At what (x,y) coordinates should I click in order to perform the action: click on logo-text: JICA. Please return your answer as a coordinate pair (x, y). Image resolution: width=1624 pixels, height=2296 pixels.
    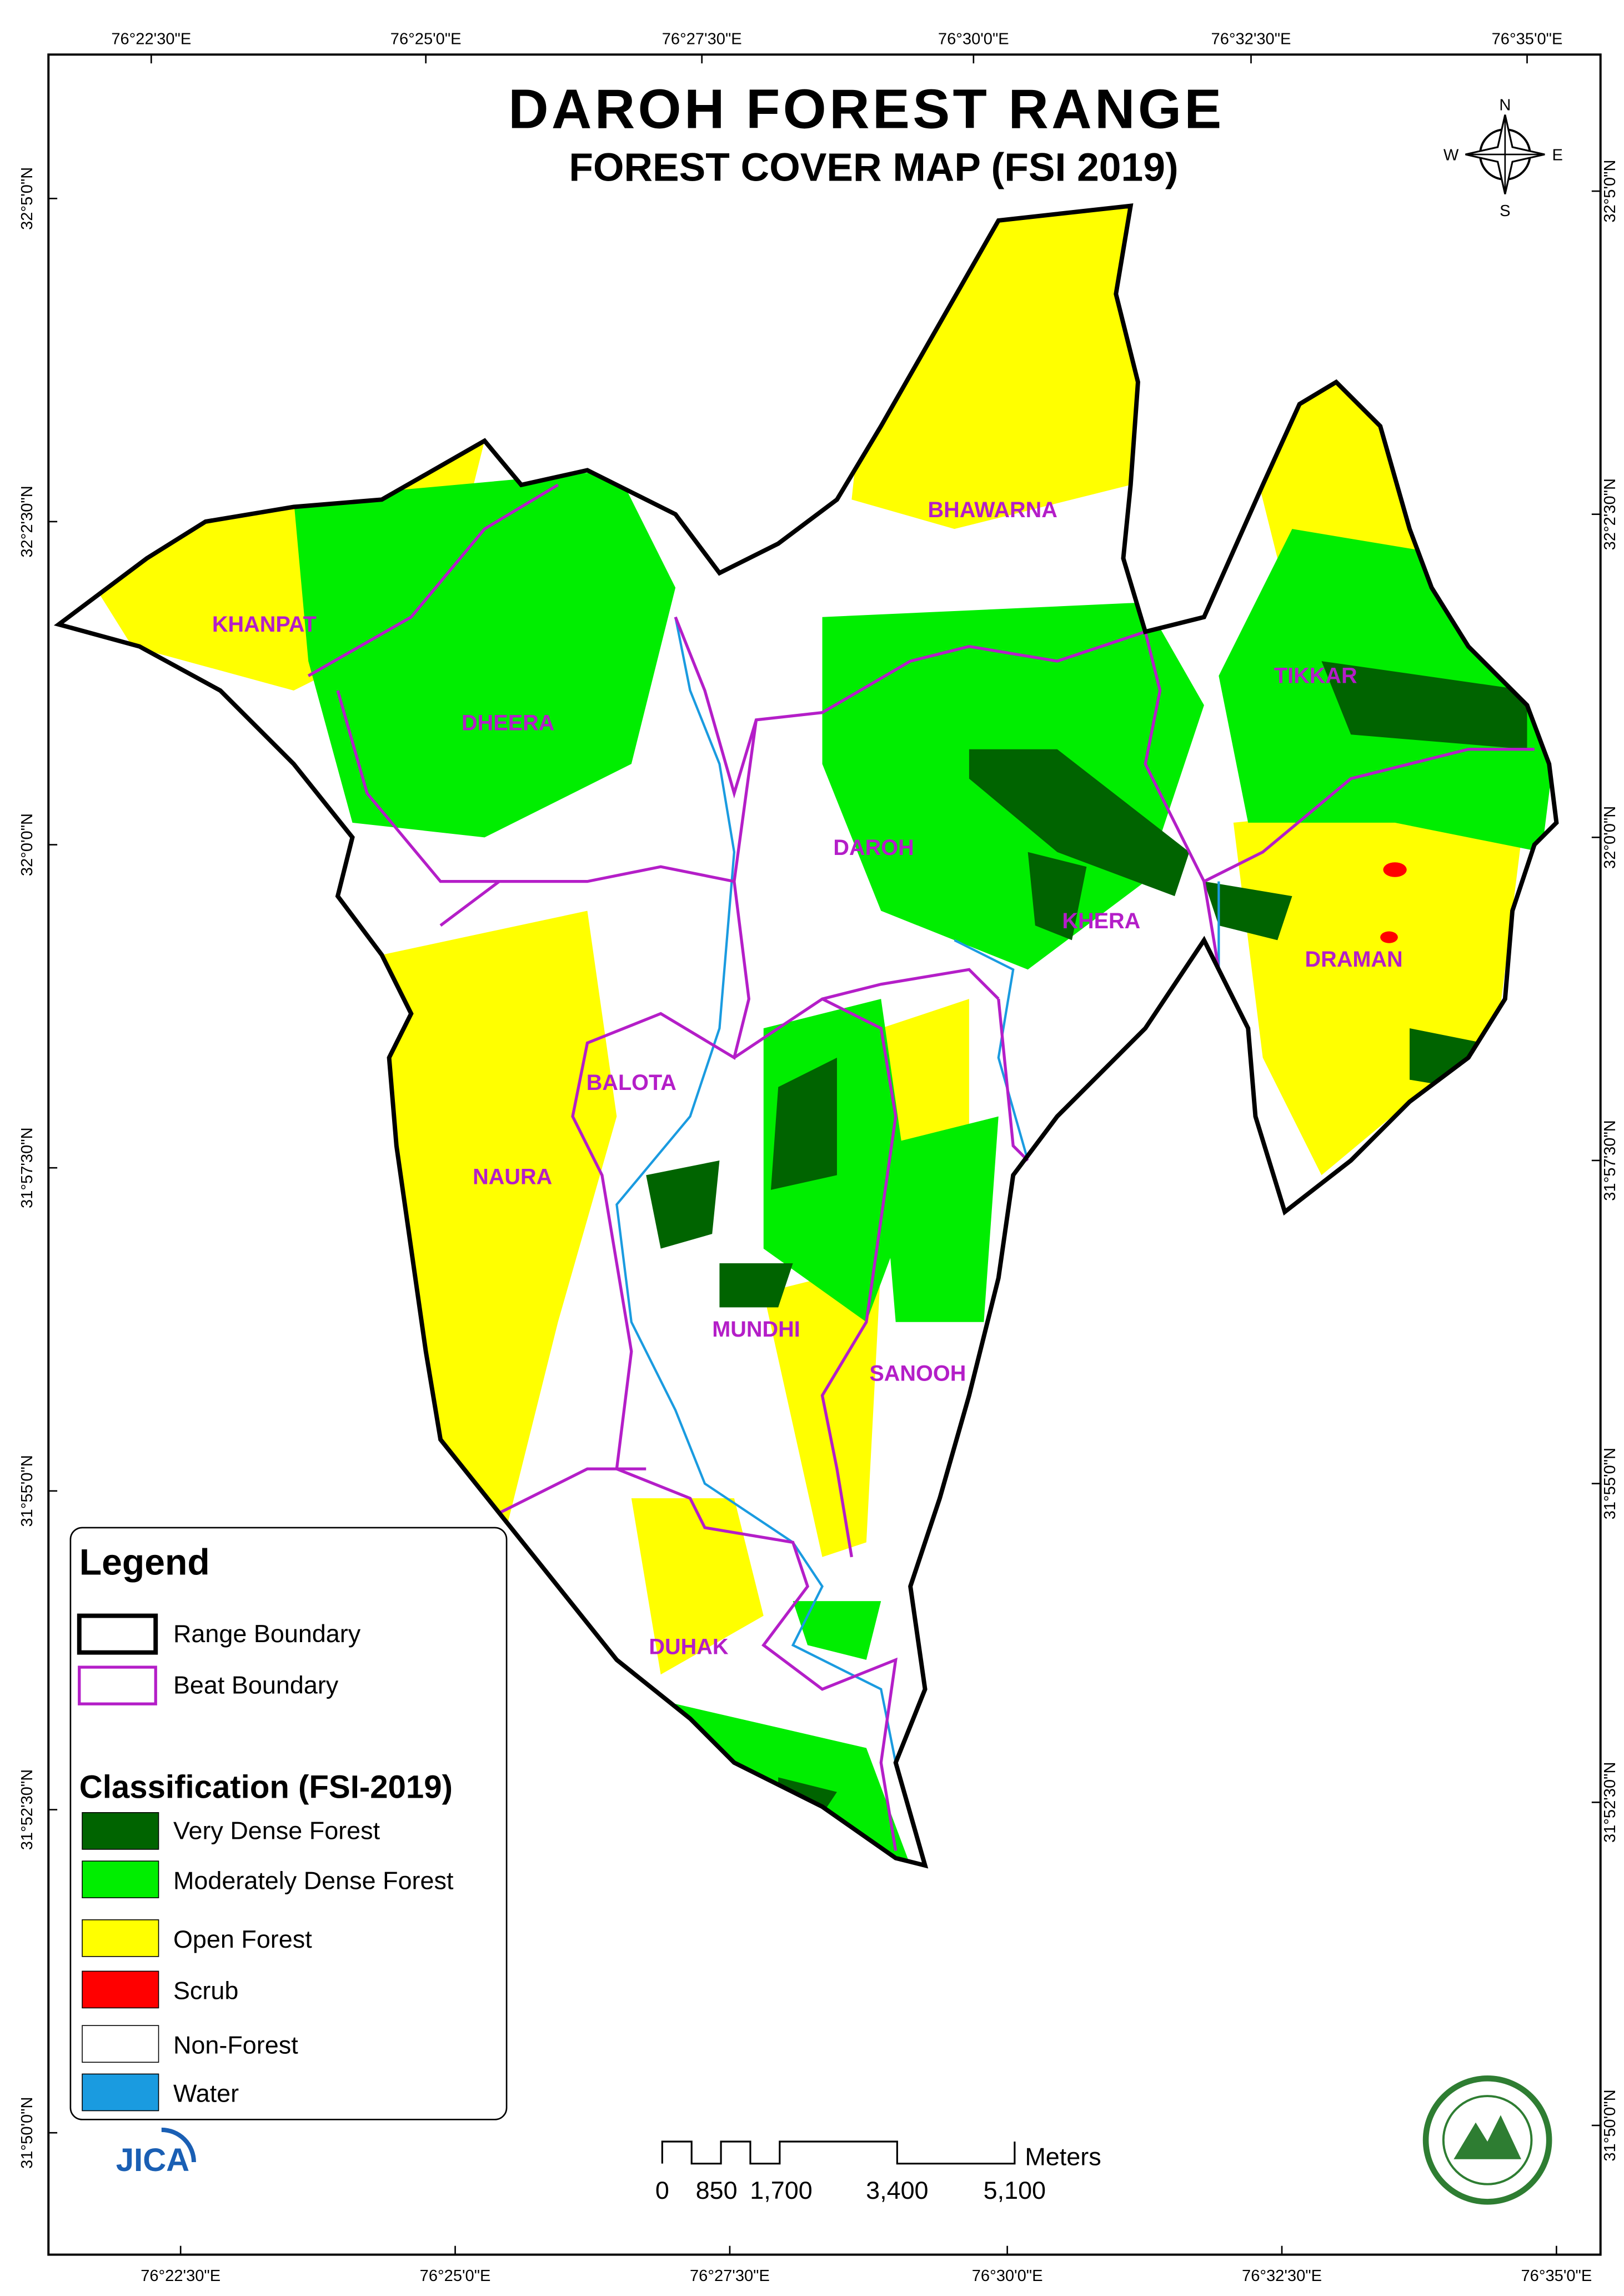
    Looking at the image, I should click on (153, 2160).